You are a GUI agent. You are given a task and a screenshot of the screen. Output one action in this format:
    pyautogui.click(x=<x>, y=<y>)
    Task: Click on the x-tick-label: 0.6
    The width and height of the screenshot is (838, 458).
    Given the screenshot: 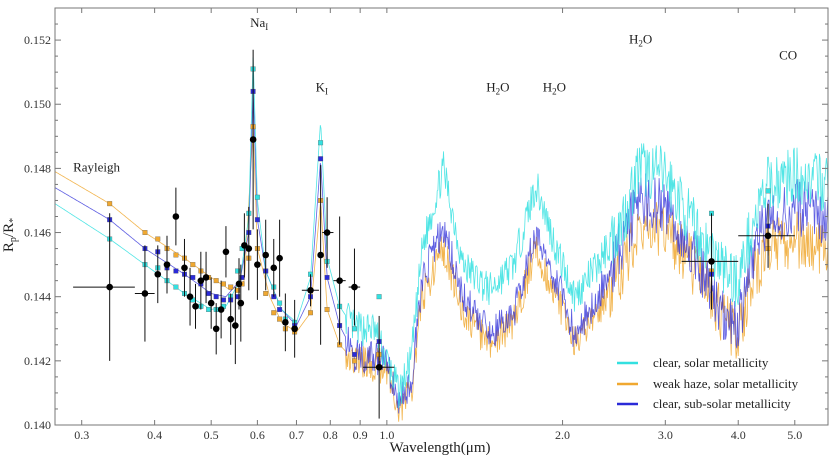 What is the action you would take?
    pyautogui.click(x=257, y=435)
    